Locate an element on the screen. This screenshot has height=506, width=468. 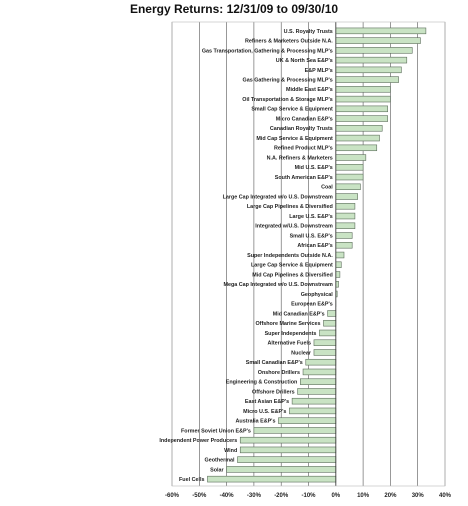
category-label: Mega Cap Integrated w/o U.S. Downstream is located at coordinates (278, 285).